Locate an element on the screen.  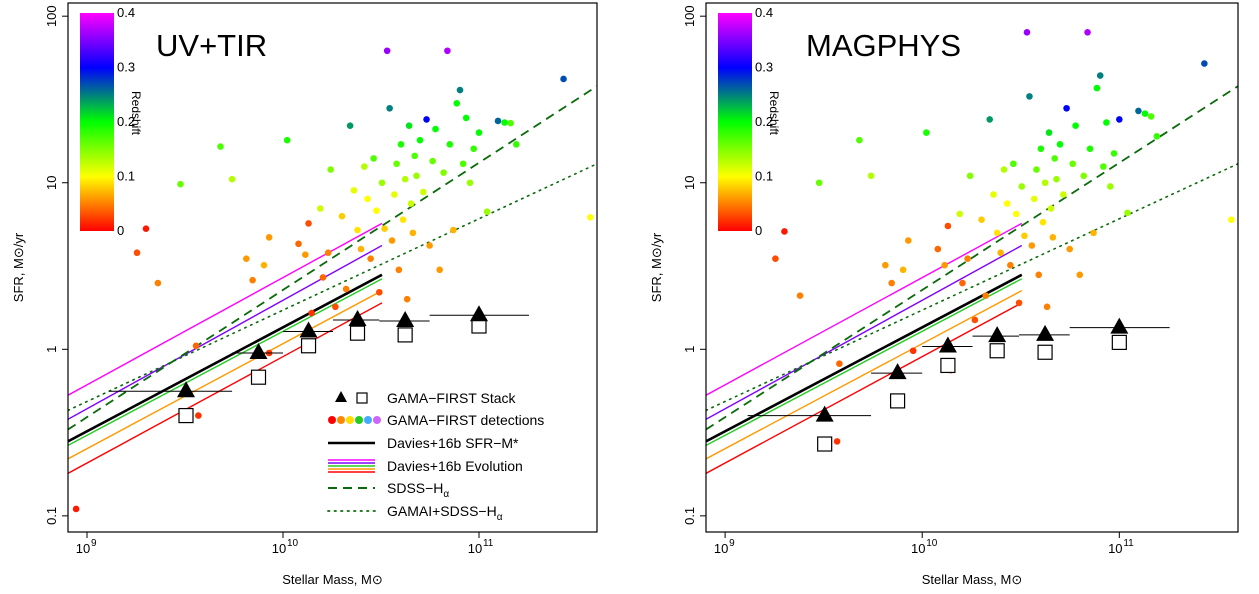
panel-title: MAGPHYS is located at coordinates (883, 45).